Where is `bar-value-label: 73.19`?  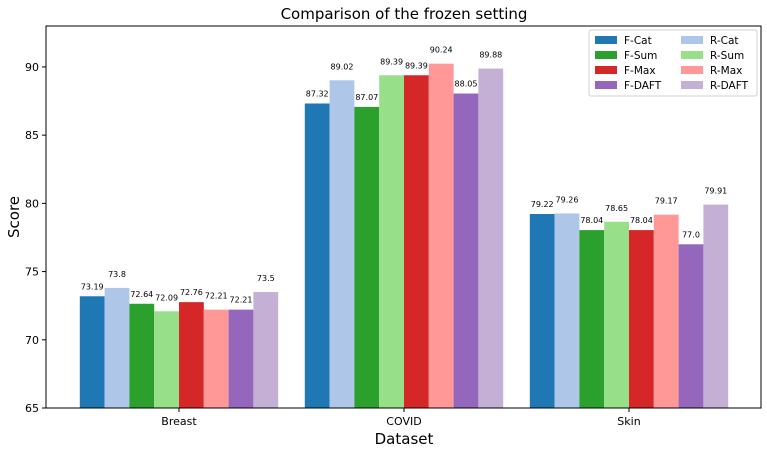
bar-value-label: 73.19 is located at coordinates (92, 286).